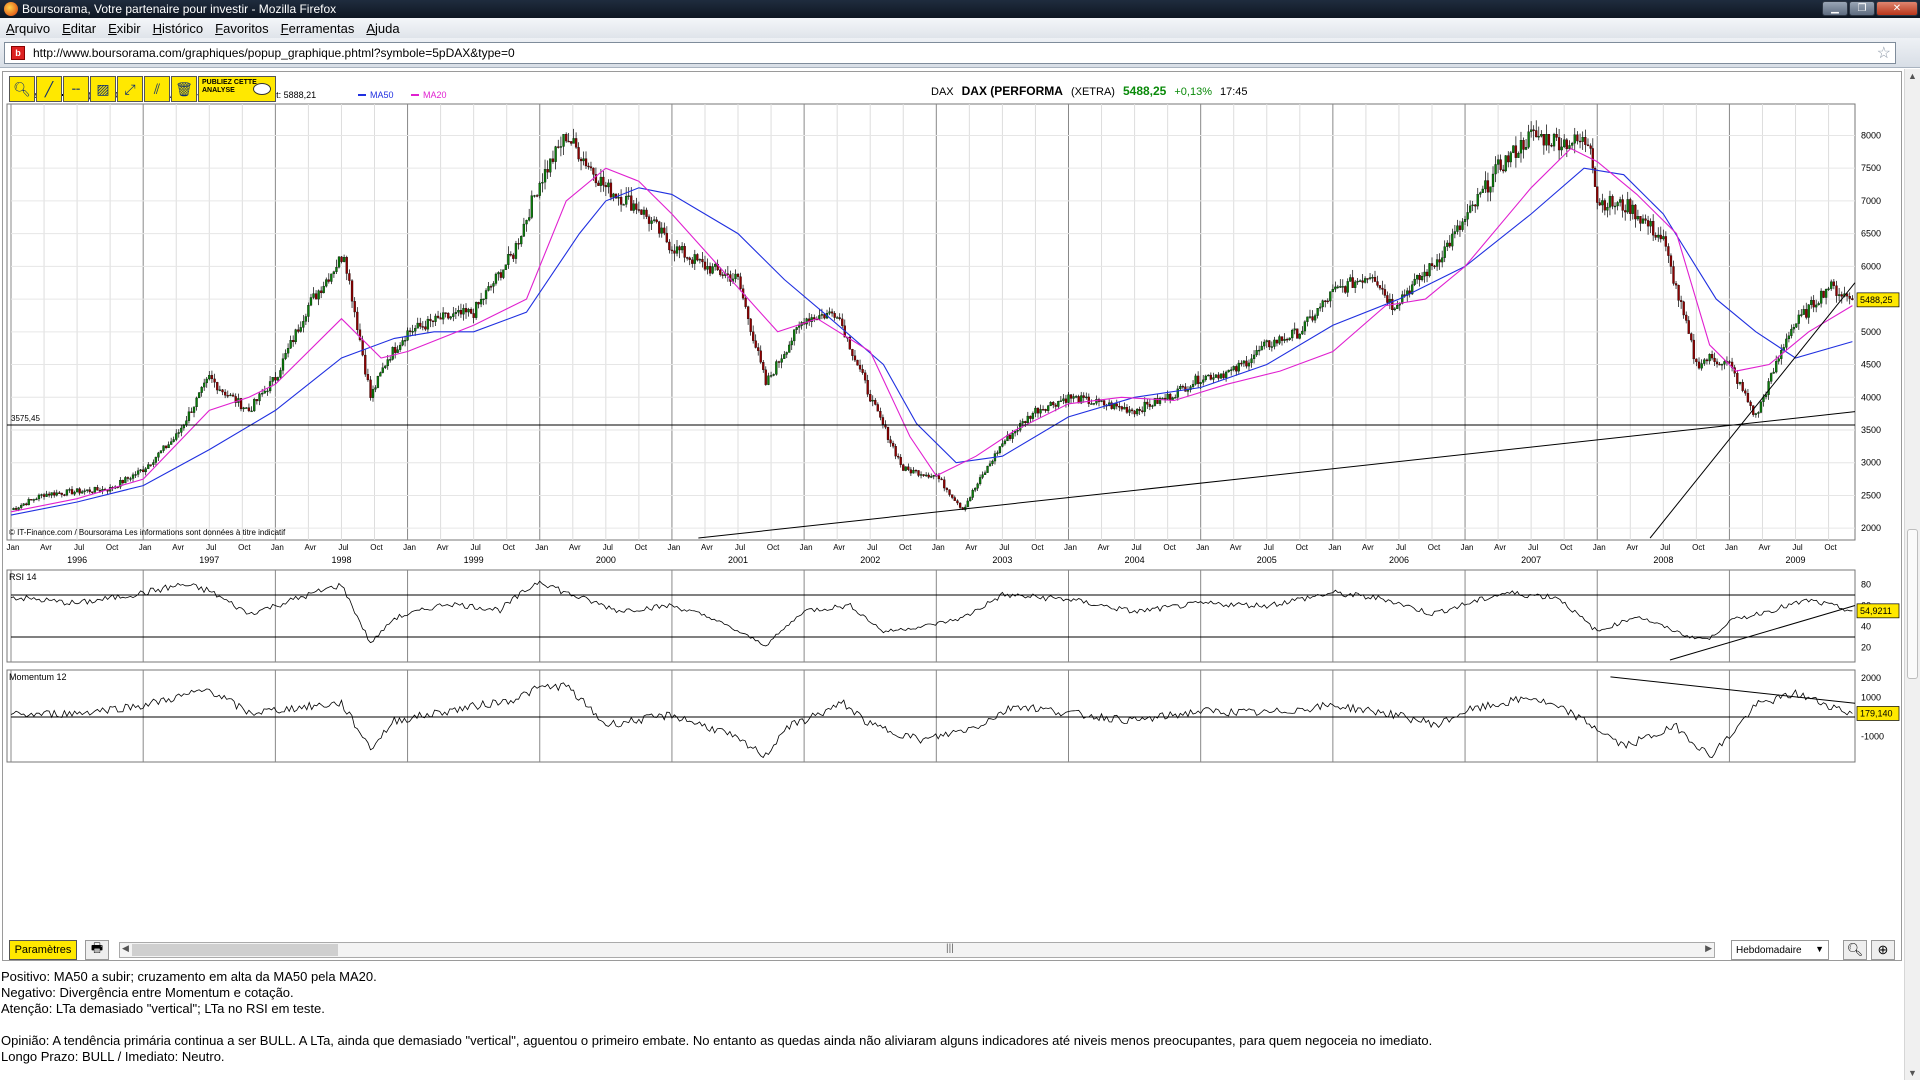 This screenshot has width=1920, height=1080. What do you see at coordinates (178, 28) in the screenshot?
I see `menu-historico: Histórico` at bounding box center [178, 28].